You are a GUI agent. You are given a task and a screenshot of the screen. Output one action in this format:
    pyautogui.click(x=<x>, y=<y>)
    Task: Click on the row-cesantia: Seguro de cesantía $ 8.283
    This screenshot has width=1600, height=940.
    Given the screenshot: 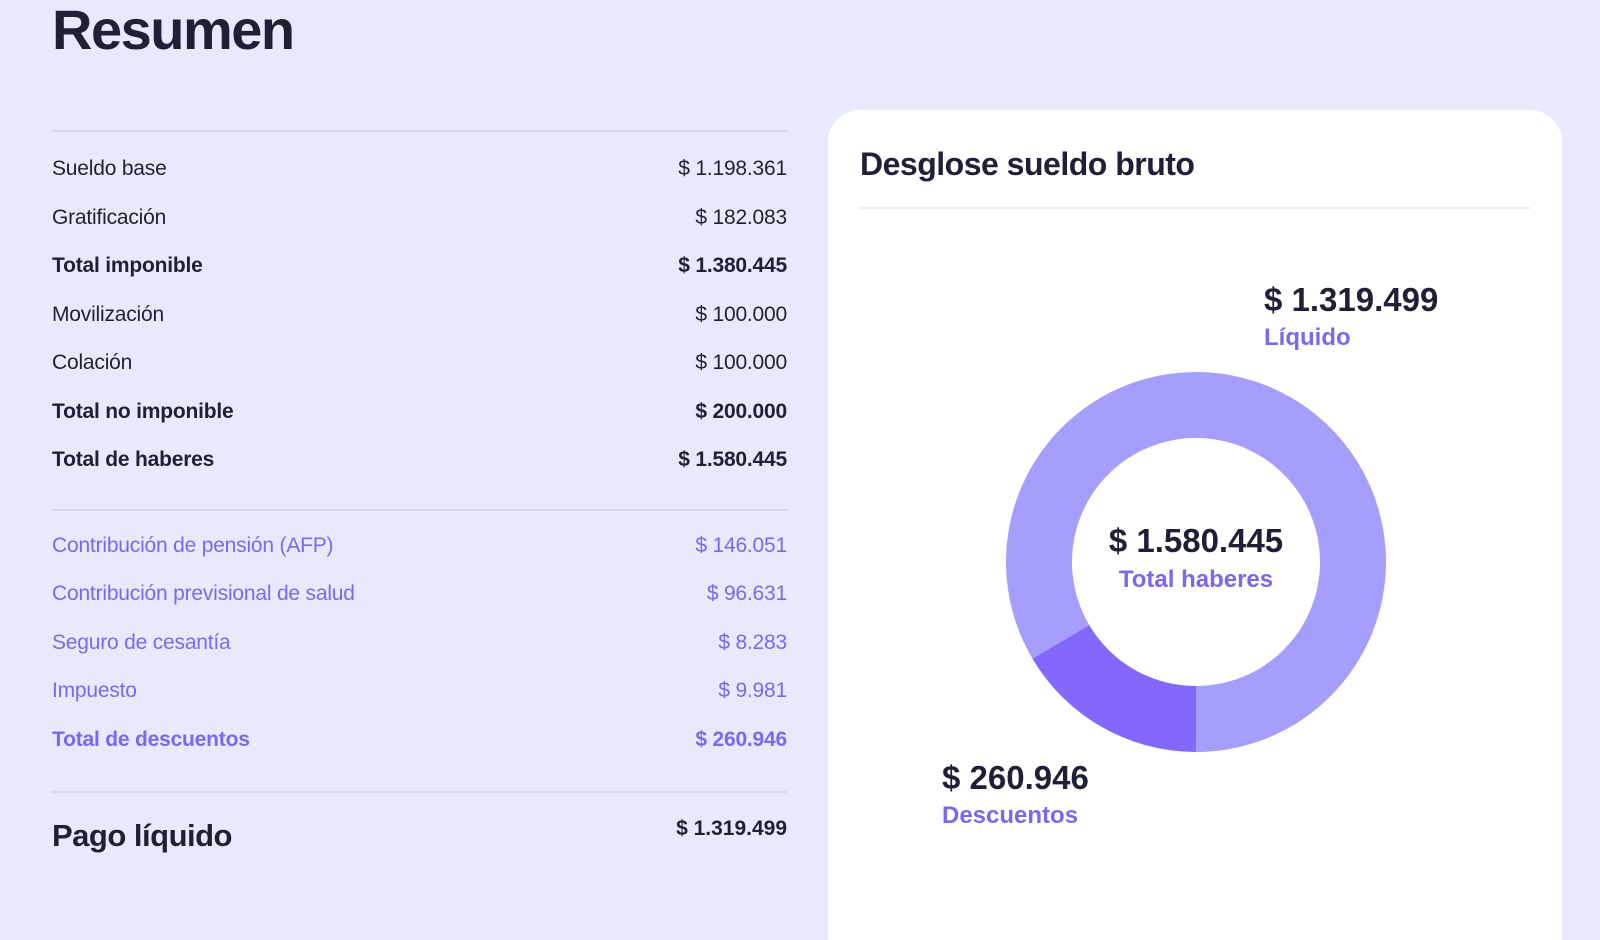 What is the action you would take?
    pyautogui.click(x=419, y=643)
    